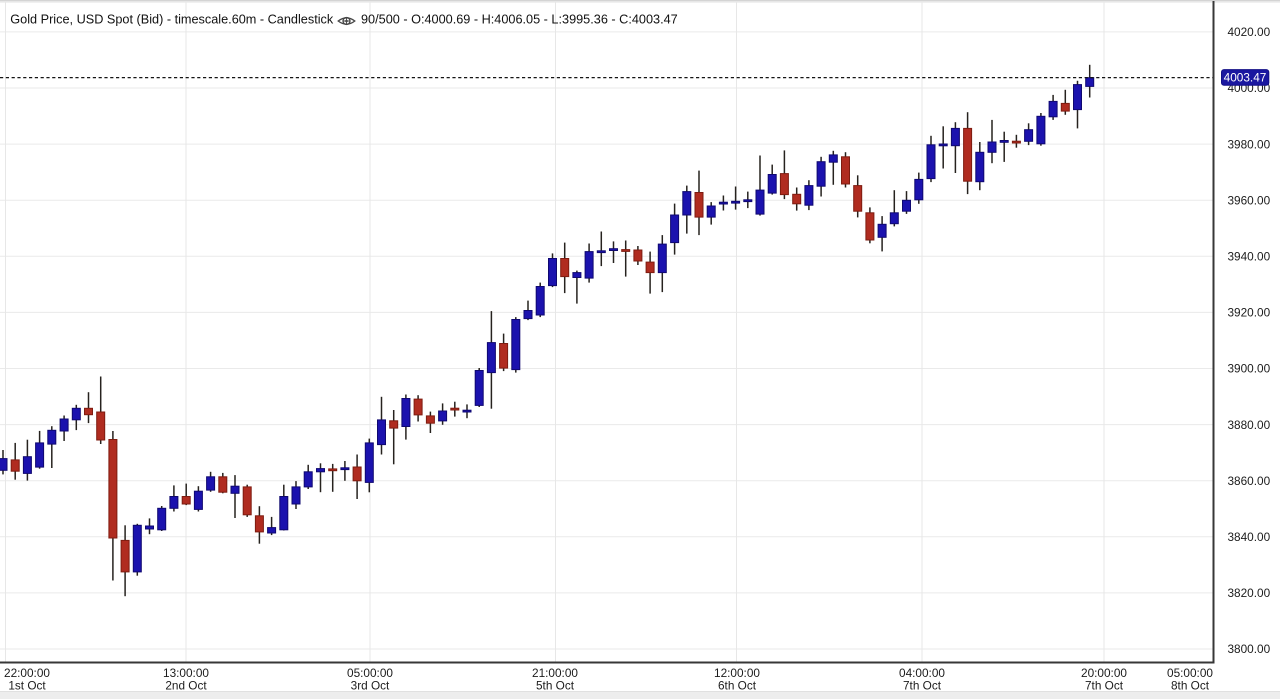 This screenshot has height=699, width=1280. Describe the element at coordinates (737, 685) in the screenshot. I see `svg-text: 6th Oct` at that location.